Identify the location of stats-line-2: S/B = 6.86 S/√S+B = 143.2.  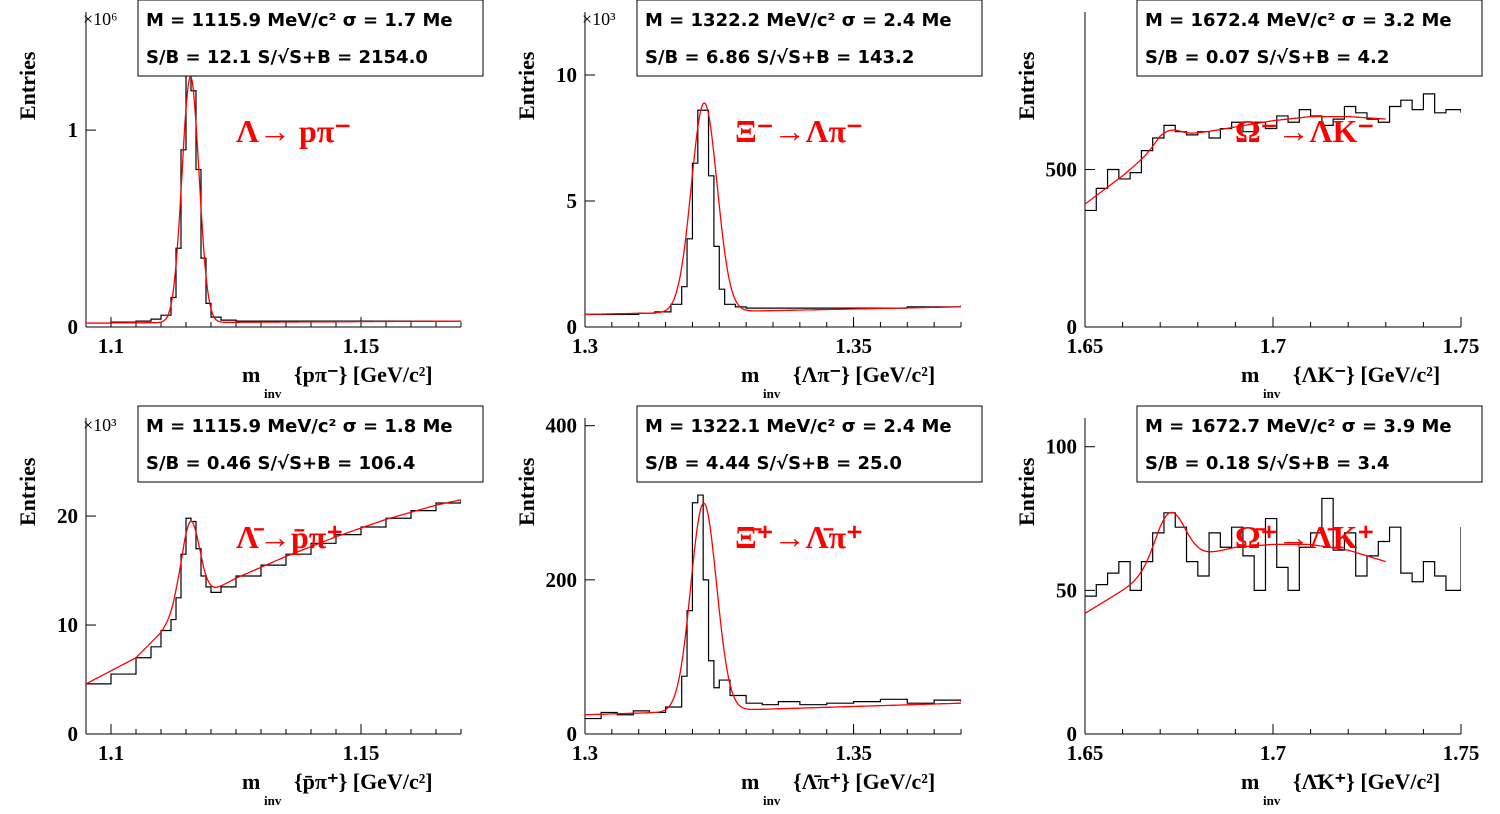
(779, 57).